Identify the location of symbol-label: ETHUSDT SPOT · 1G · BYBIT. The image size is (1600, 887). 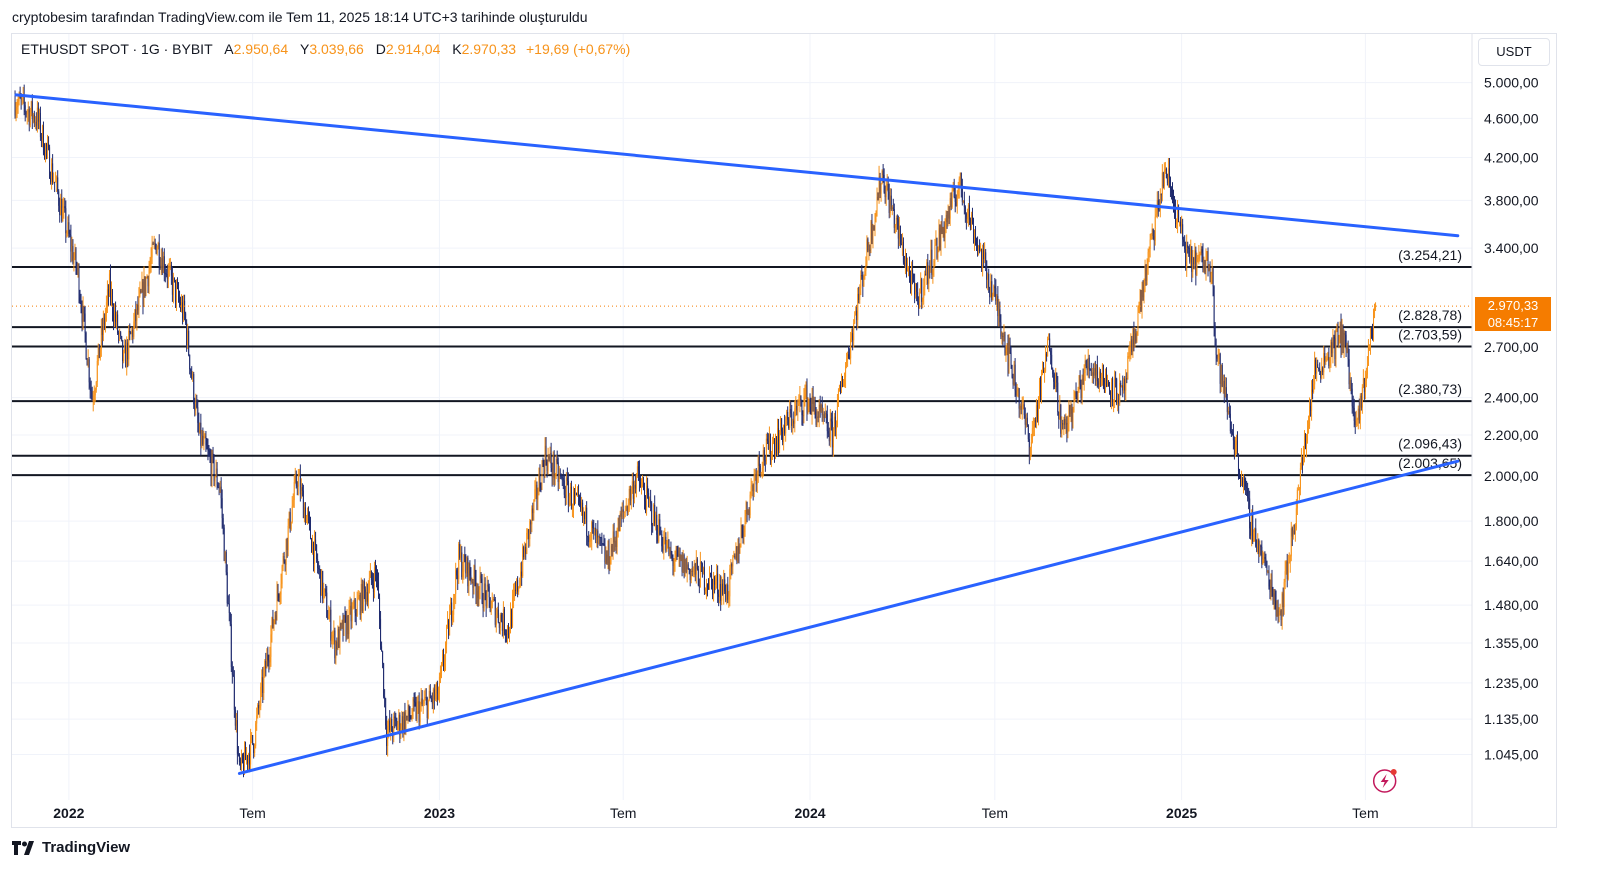
(117, 49).